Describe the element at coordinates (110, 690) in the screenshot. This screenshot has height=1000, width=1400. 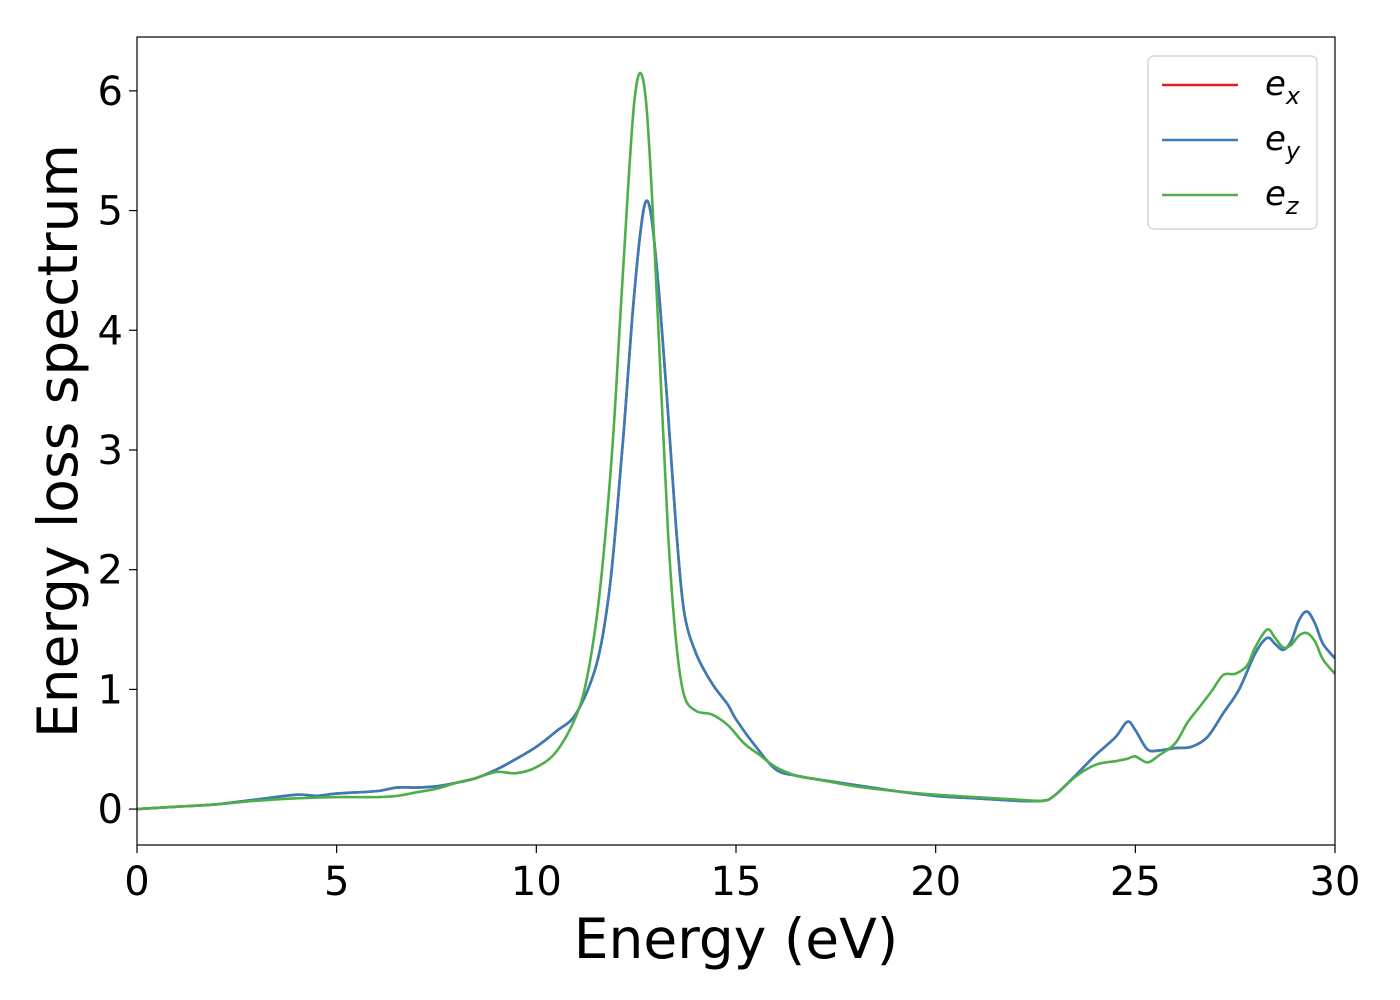
I see `y-tick-label: 1` at that location.